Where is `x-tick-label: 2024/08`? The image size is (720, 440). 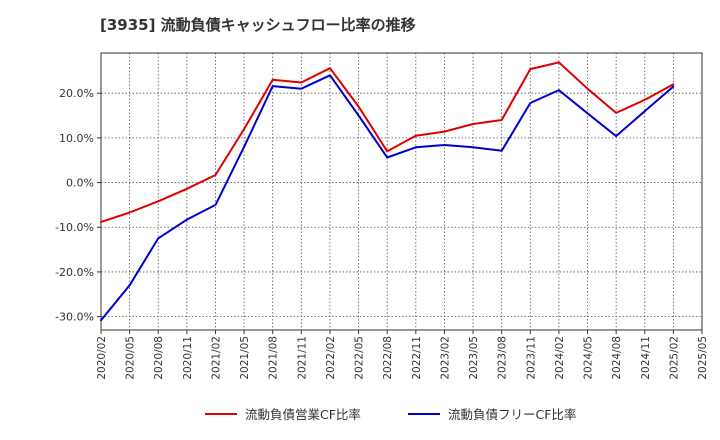 x-tick-label: 2024/08 is located at coordinates (617, 358).